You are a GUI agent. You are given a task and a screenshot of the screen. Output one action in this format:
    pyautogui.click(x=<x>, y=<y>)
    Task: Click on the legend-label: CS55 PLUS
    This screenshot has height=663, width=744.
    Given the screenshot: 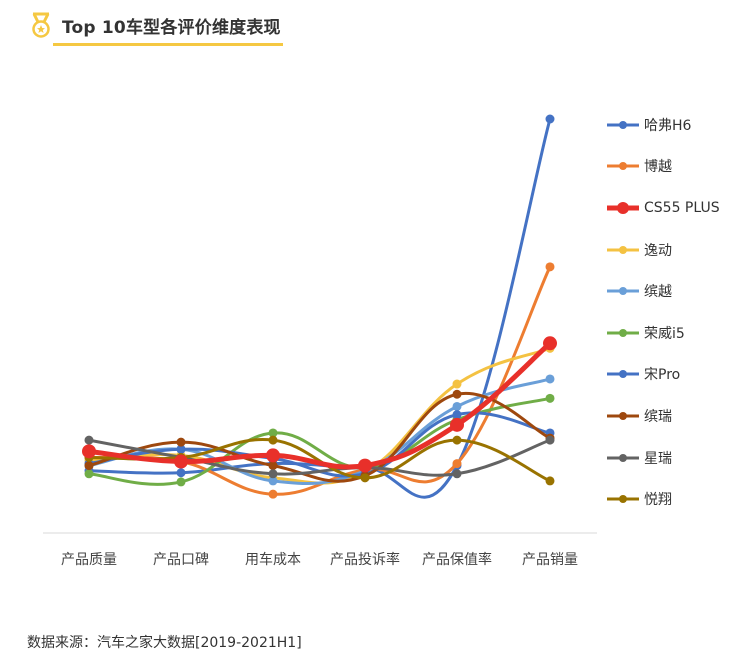 What is the action you would take?
    pyautogui.click(x=682, y=207)
    